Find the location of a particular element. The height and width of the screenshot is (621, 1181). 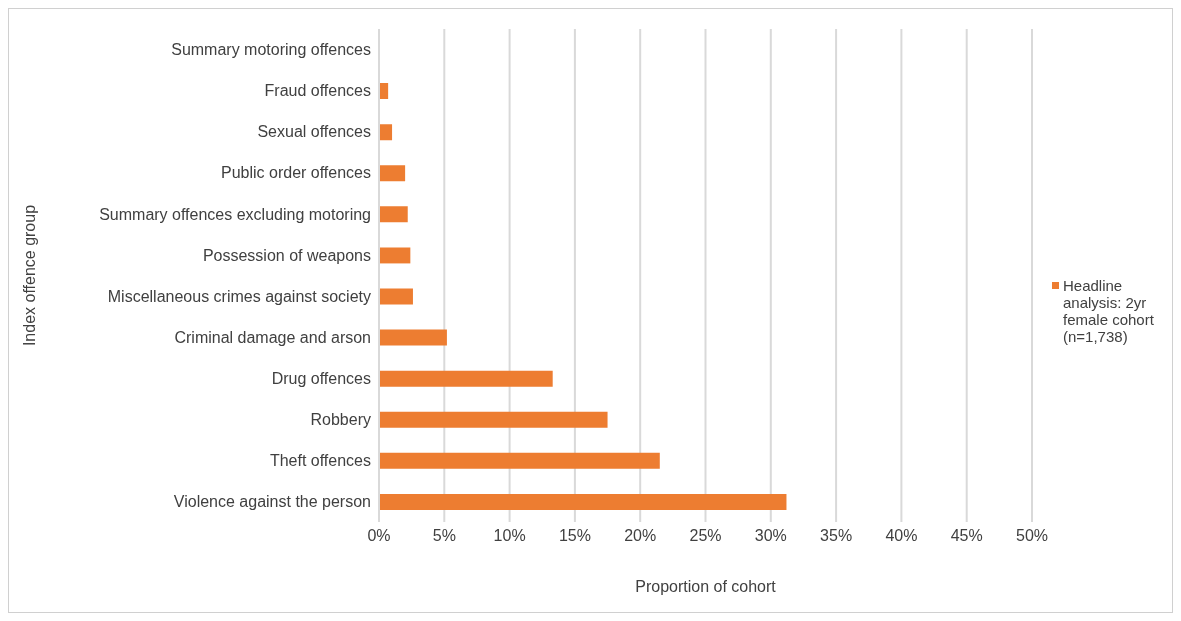

y-tick-label: Criminal damage and arson is located at coordinates (272, 337).